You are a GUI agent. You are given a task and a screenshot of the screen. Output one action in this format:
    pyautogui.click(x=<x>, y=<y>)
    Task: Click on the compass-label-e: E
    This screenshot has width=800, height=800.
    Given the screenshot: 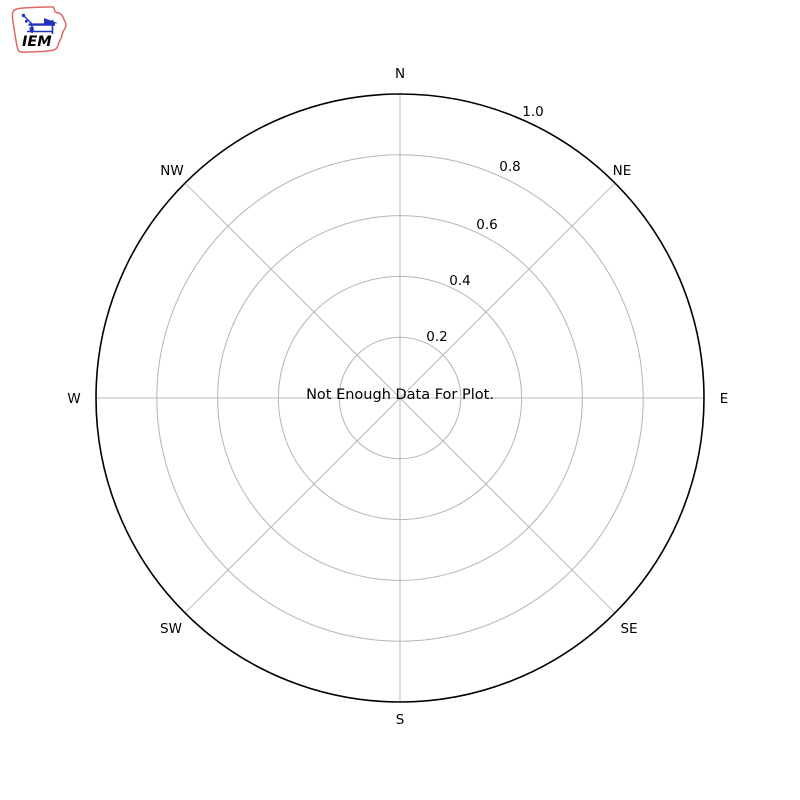 What is the action you would take?
    pyautogui.click(x=724, y=399)
    